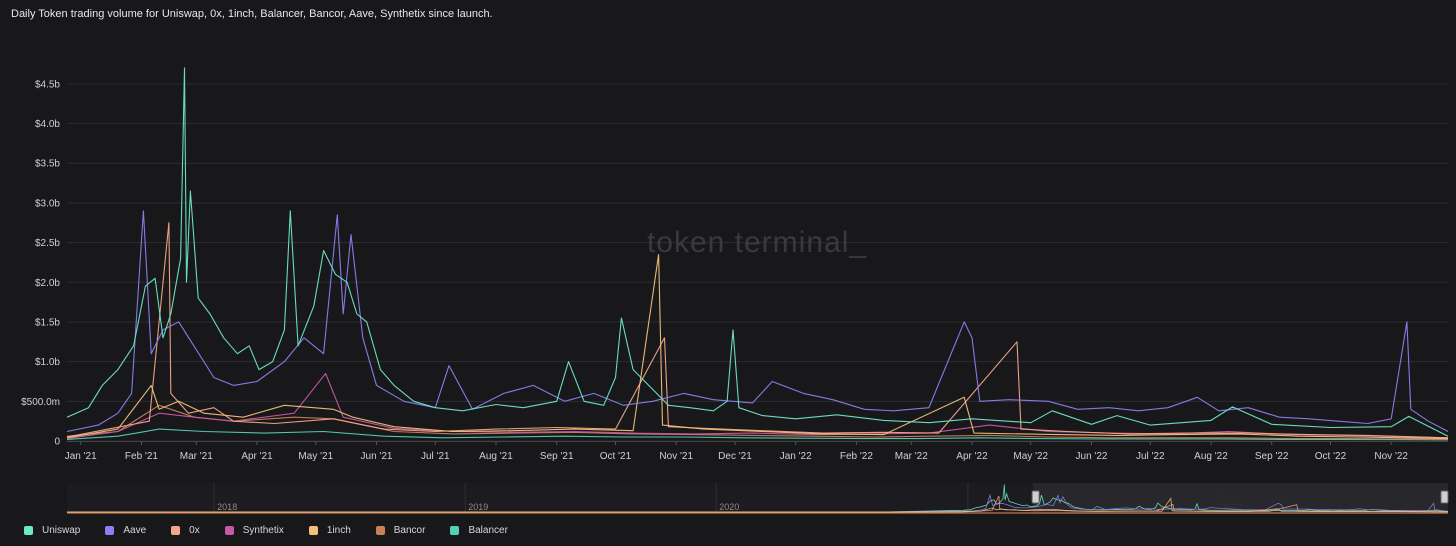 This screenshot has height=546, width=1456. What do you see at coordinates (1035, 497) in the screenshot?
I see `navigator-handle-left` at bounding box center [1035, 497].